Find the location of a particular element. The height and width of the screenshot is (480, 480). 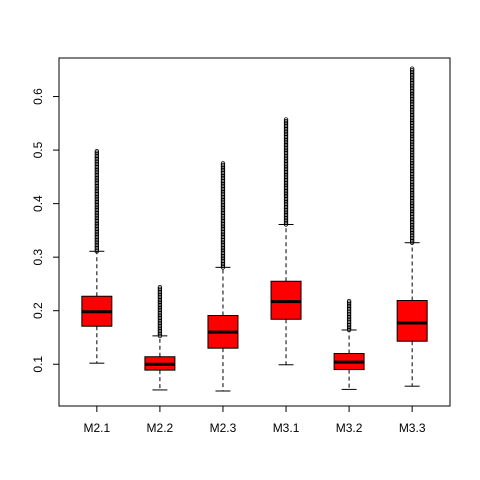

box-M3.2 is located at coordinates (349, 344).